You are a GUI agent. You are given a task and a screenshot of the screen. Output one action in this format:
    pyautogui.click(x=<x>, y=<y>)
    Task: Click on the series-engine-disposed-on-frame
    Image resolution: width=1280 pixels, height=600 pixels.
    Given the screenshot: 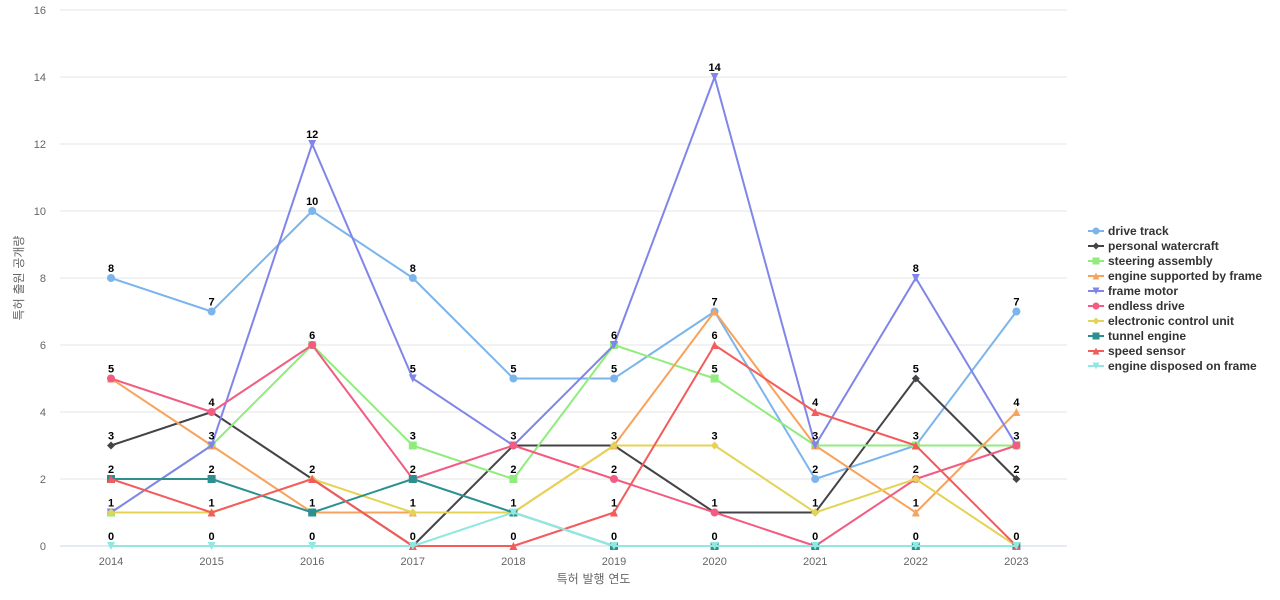 What is the action you would take?
    pyautogui.click(x=564, y=529)
    